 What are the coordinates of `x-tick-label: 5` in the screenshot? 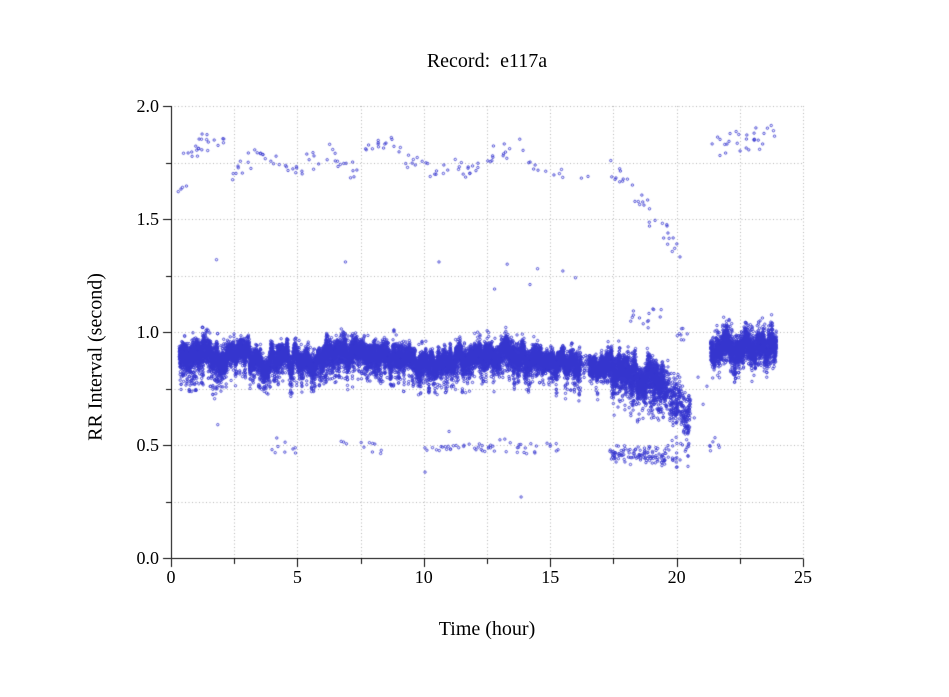 It's located at (297, 577).